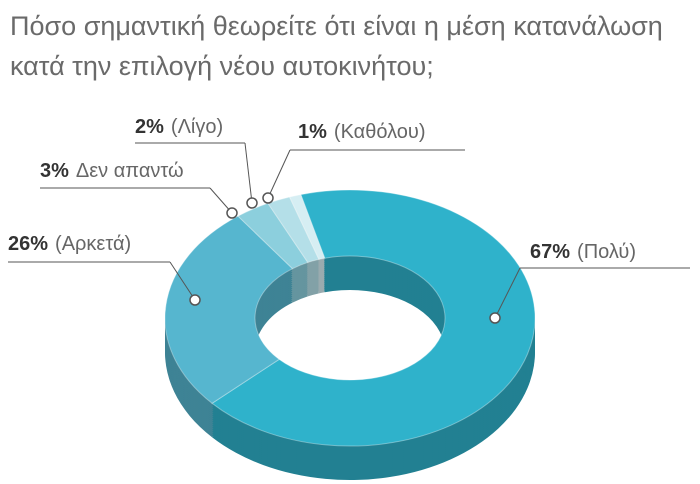 The width and height of the screenshot is (700, 484). Describe the element at coordinates (606, 252) in the screenshot. I see `category-label: (Πολύ)` at that location.